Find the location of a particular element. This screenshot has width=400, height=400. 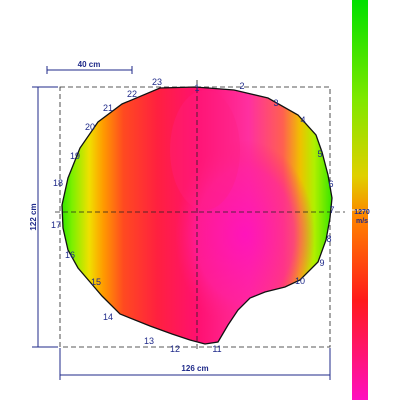

width-dimension: 126 cm is located at coordinates (195, 364).